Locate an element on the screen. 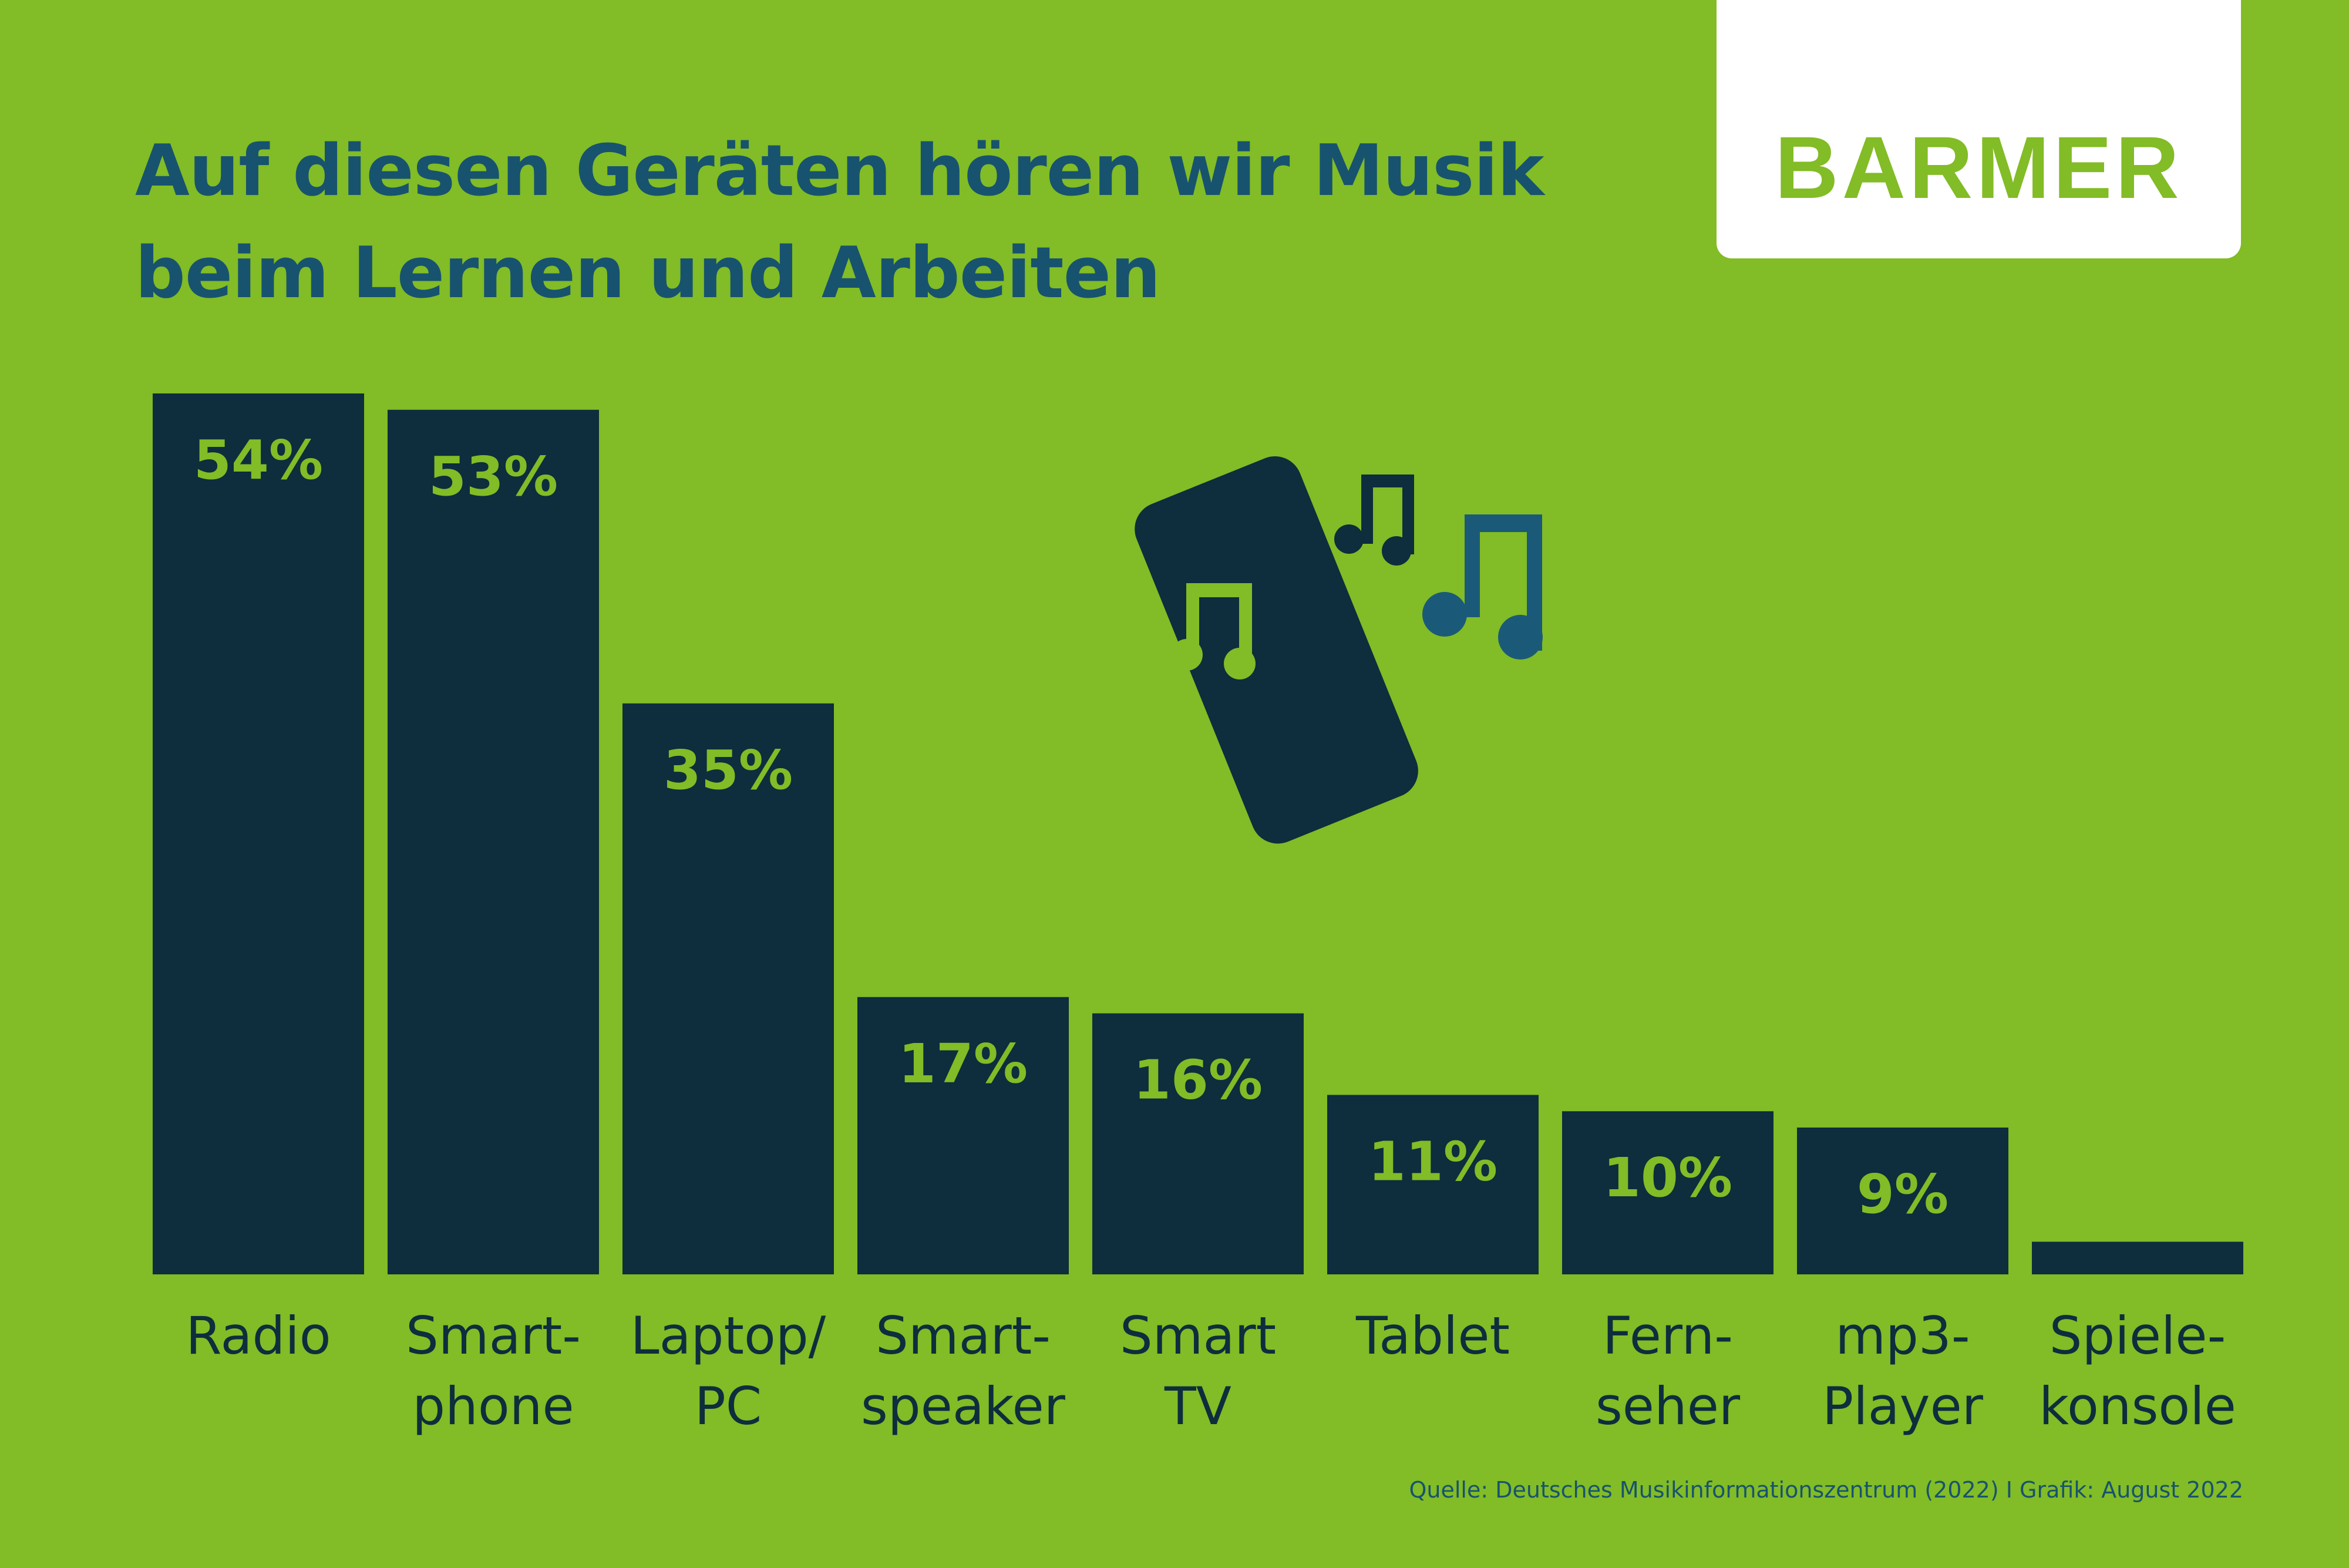  category-label: TV is located at coordinates (1198, 1406).